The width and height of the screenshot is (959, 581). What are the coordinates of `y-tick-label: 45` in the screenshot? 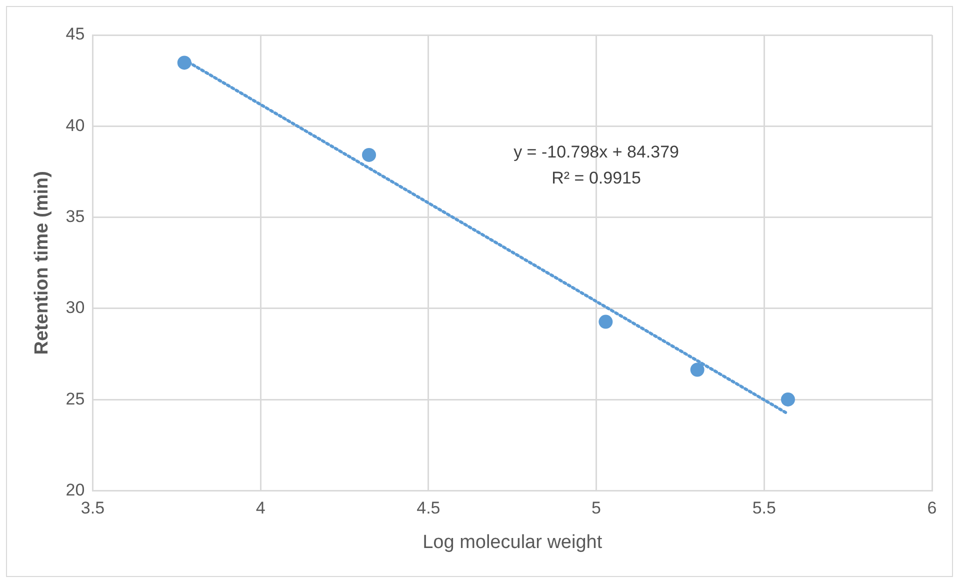 It's located at (75, 34).